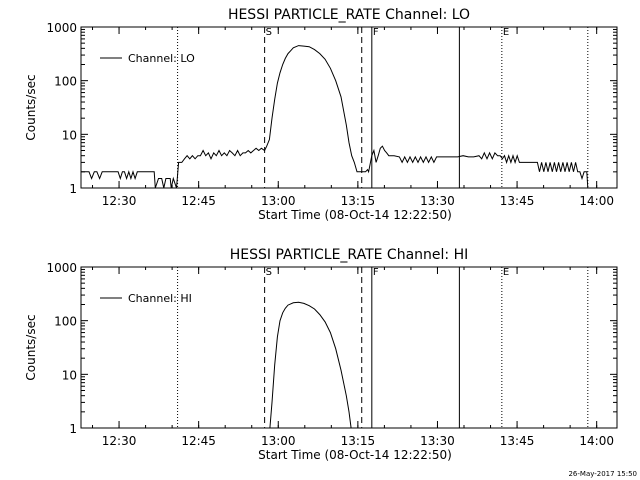 The image size is (640, 480). I want to click on legend: Channel: LO, so click(147, 58).